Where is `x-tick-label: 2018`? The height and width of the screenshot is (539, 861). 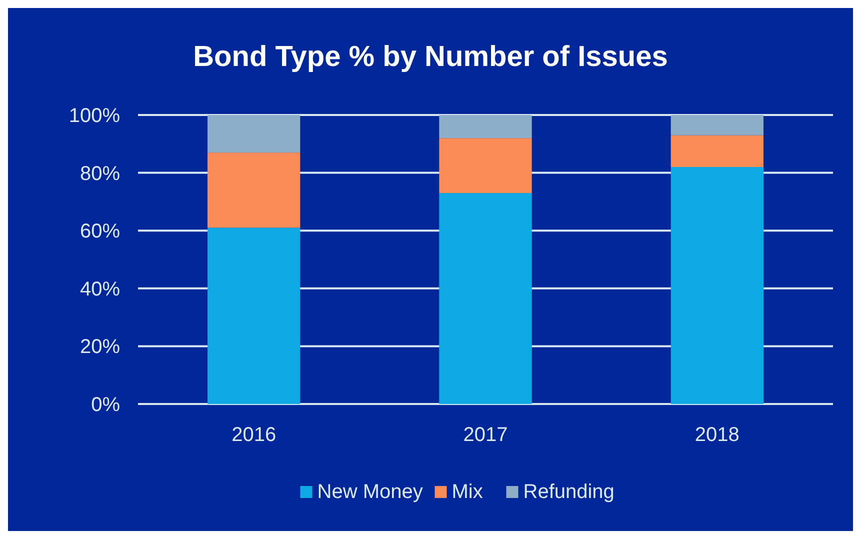 x-tick-label: 2018 is located at coordinates (717, 435).